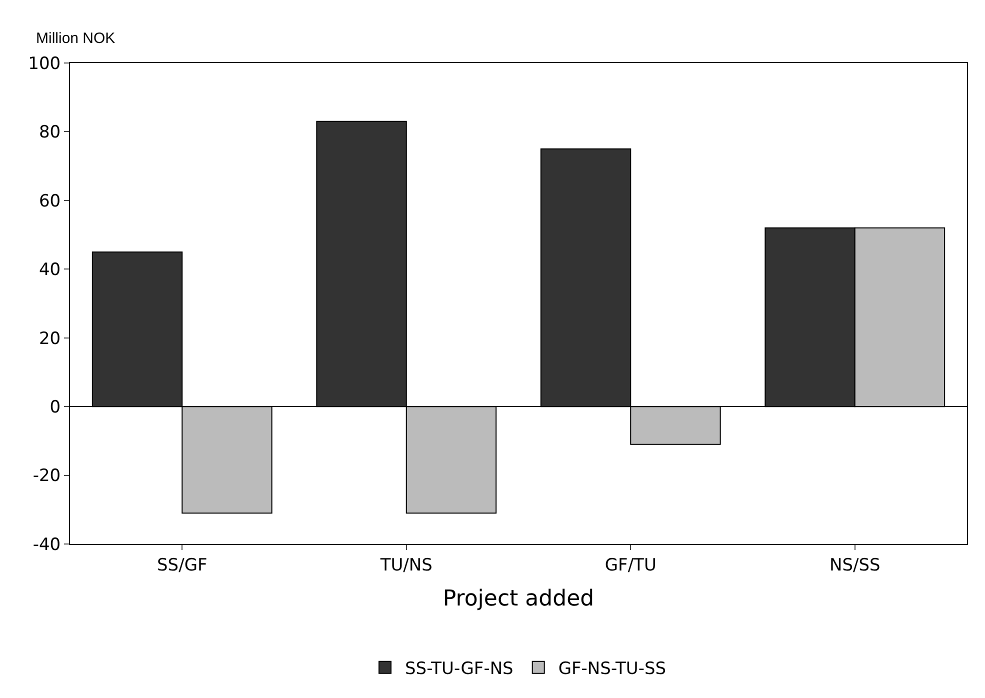 Image resolution: width=985 pixels, height=698 pixels. Describe the element at coordinates (49, 270) in the screenshot. I see `y-tick-label: 40` at that location.